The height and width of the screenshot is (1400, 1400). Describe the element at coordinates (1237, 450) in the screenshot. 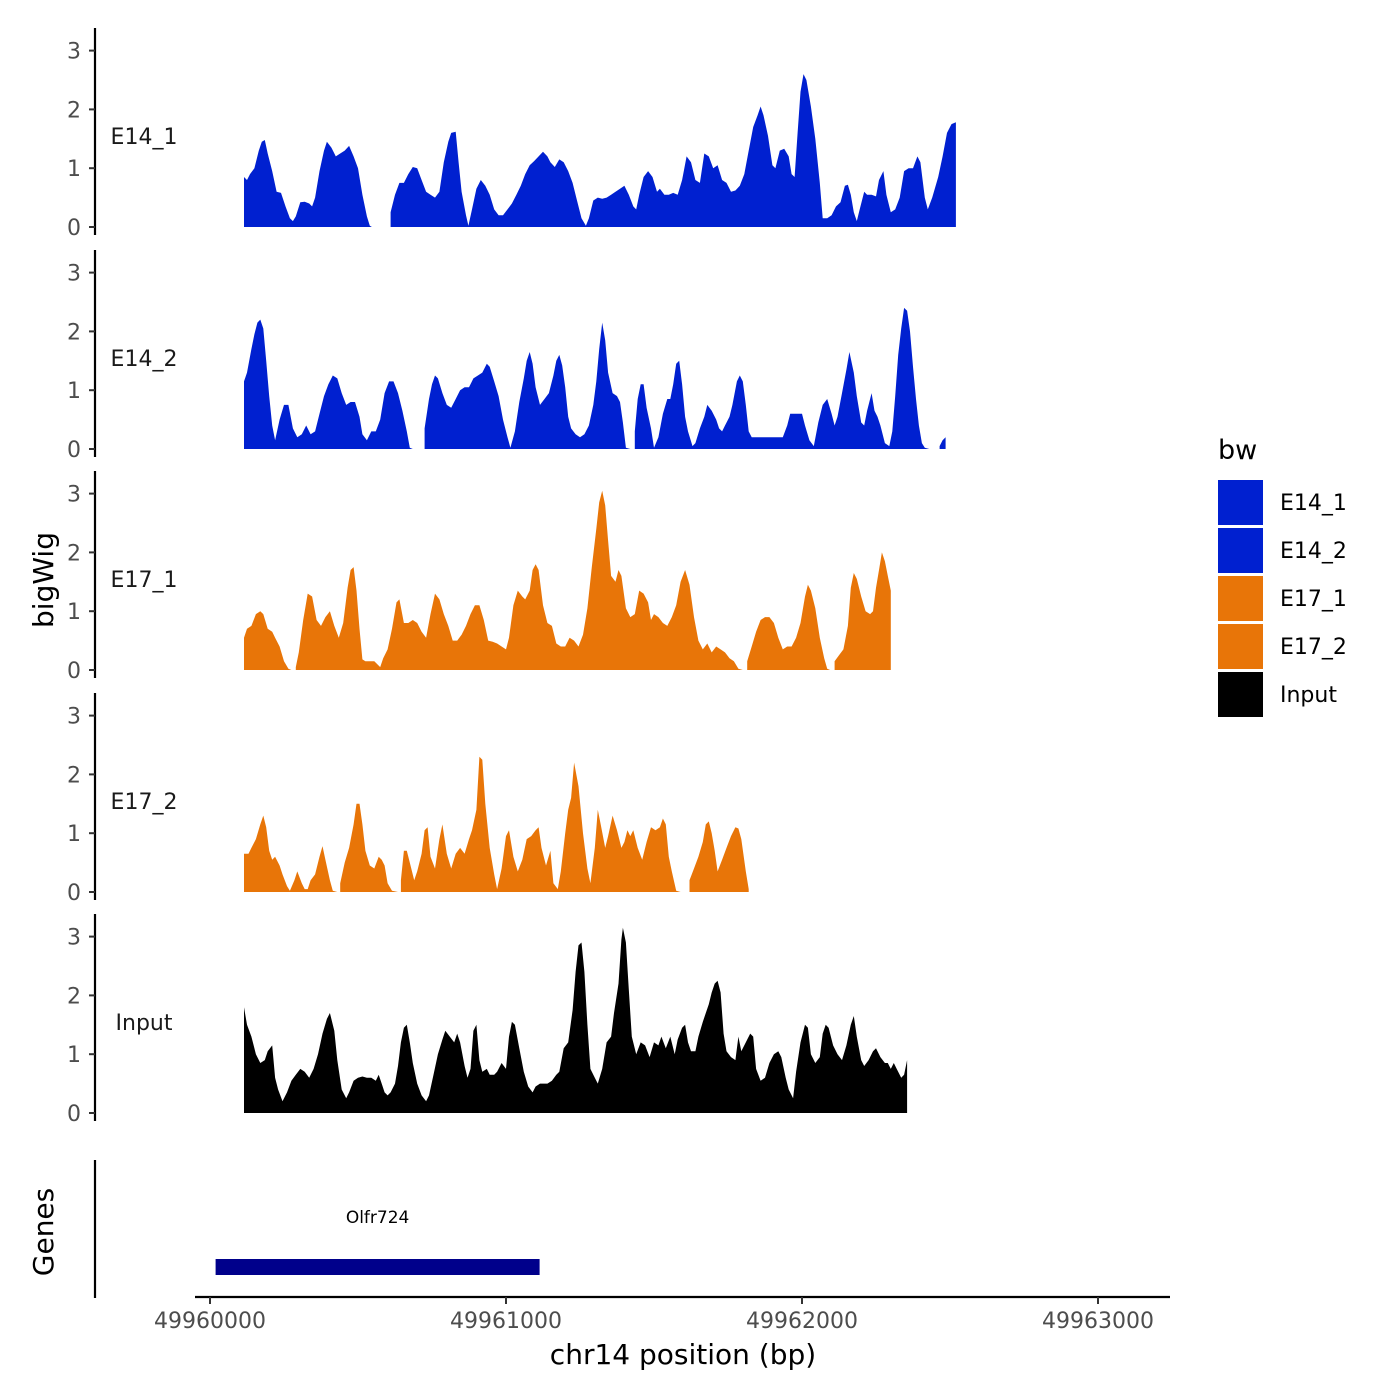

I see `legend-title: bw` at that location.